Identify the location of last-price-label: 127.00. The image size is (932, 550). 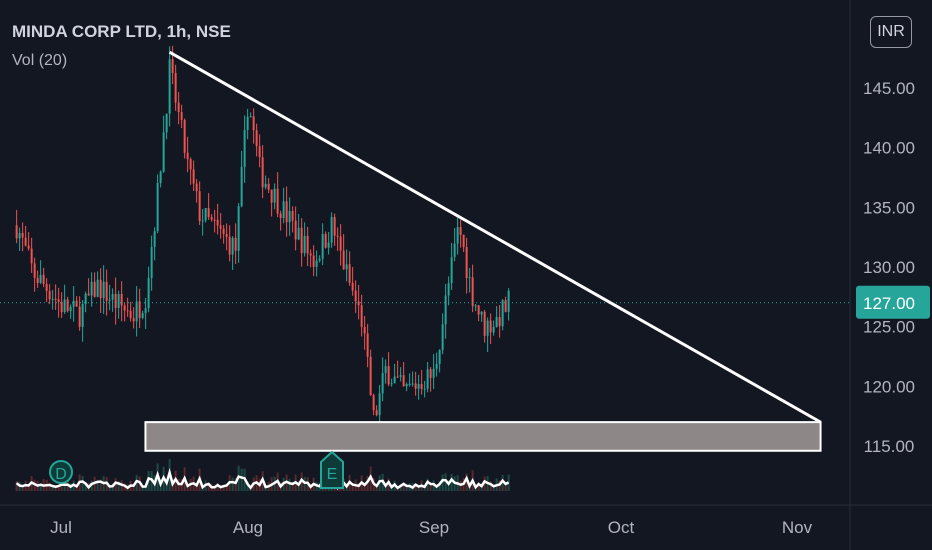
(889, 303).